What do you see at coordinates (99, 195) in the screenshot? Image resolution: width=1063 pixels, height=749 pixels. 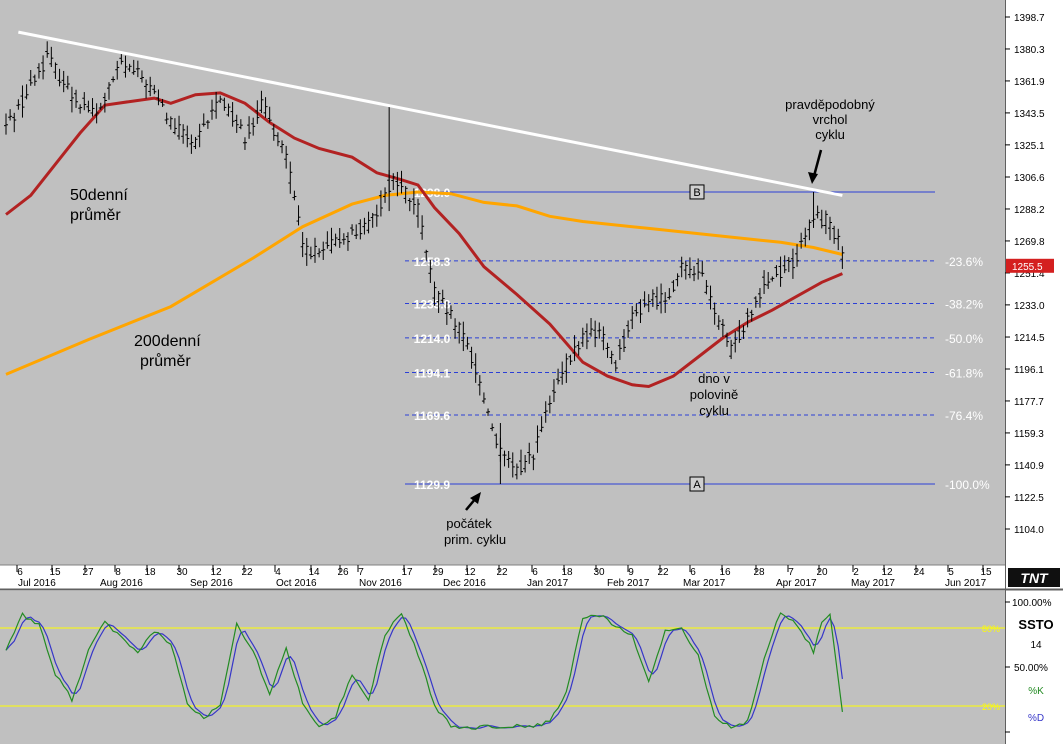 I see `ma50-label-line1: 50denní` at bounding box center [99, 195].